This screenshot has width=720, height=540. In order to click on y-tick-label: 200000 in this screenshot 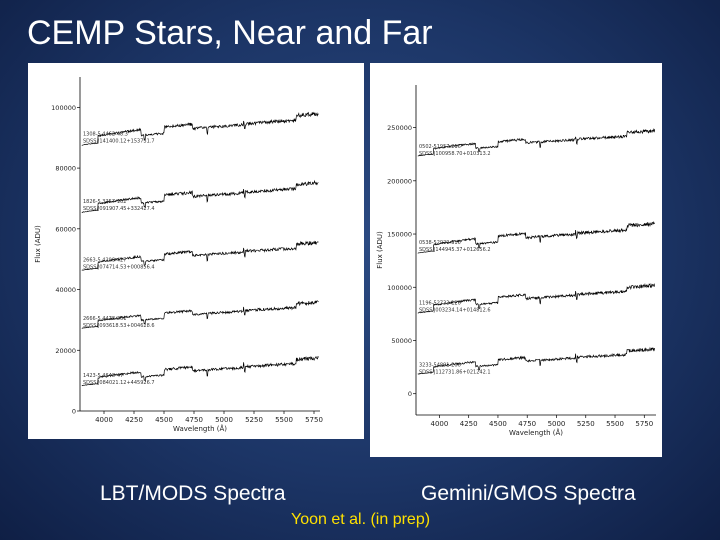, I will do `click(399, 181)`.